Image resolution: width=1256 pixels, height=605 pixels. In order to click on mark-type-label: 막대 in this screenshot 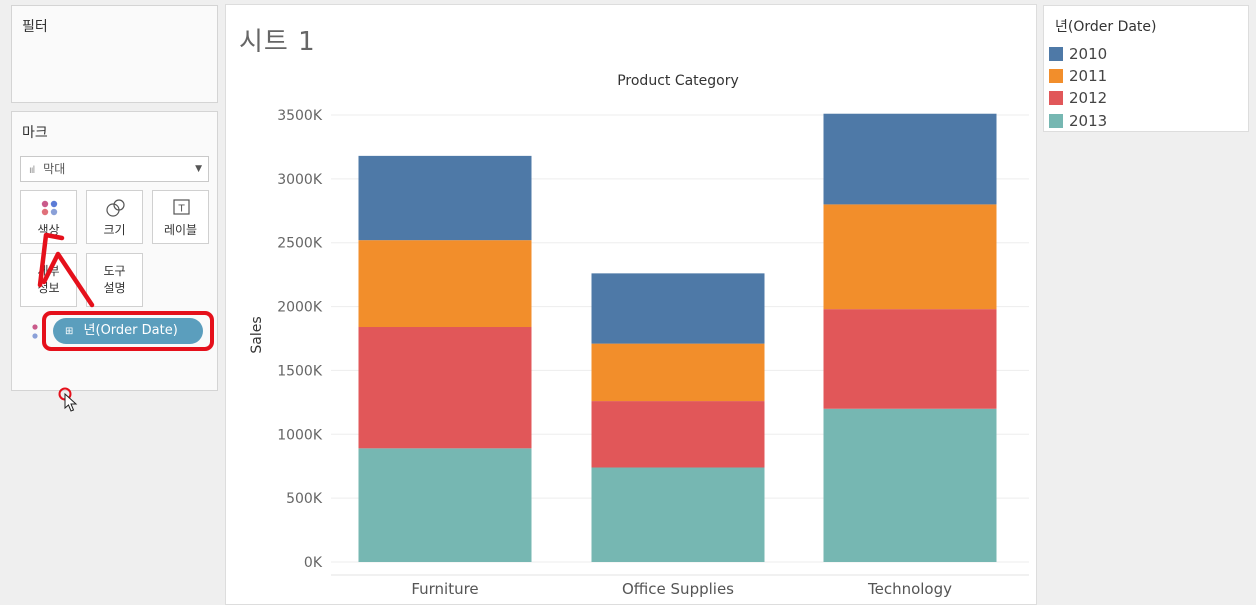, I will do `click(54, 169)`.